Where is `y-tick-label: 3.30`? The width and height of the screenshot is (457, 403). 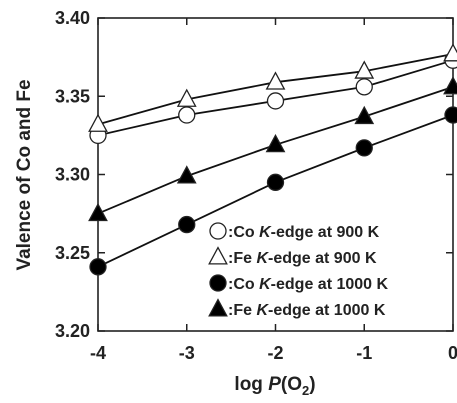
y-tick-label: 3.30 is located at coordinates (72, 175).